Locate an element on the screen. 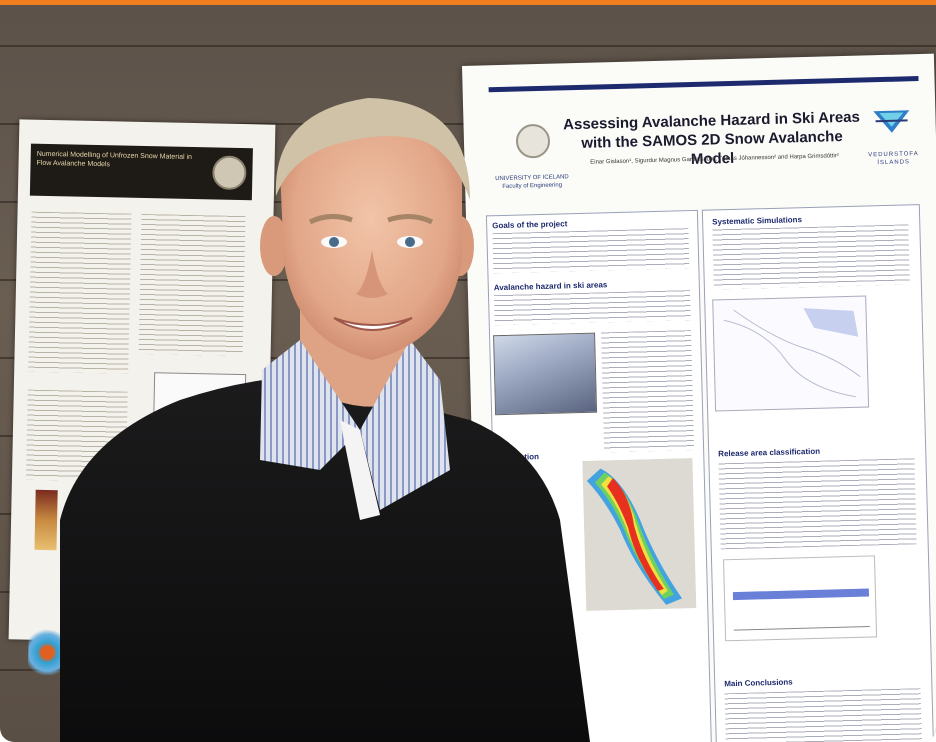  poster-bar-graph is located at coordinates (800, 598).